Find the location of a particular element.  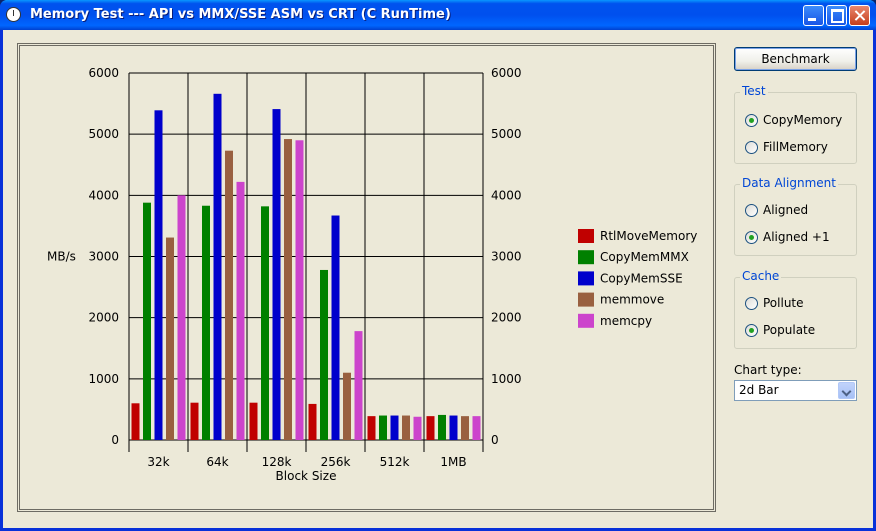

y-tick-label-right: 0 is located at coordinates (495, 440).